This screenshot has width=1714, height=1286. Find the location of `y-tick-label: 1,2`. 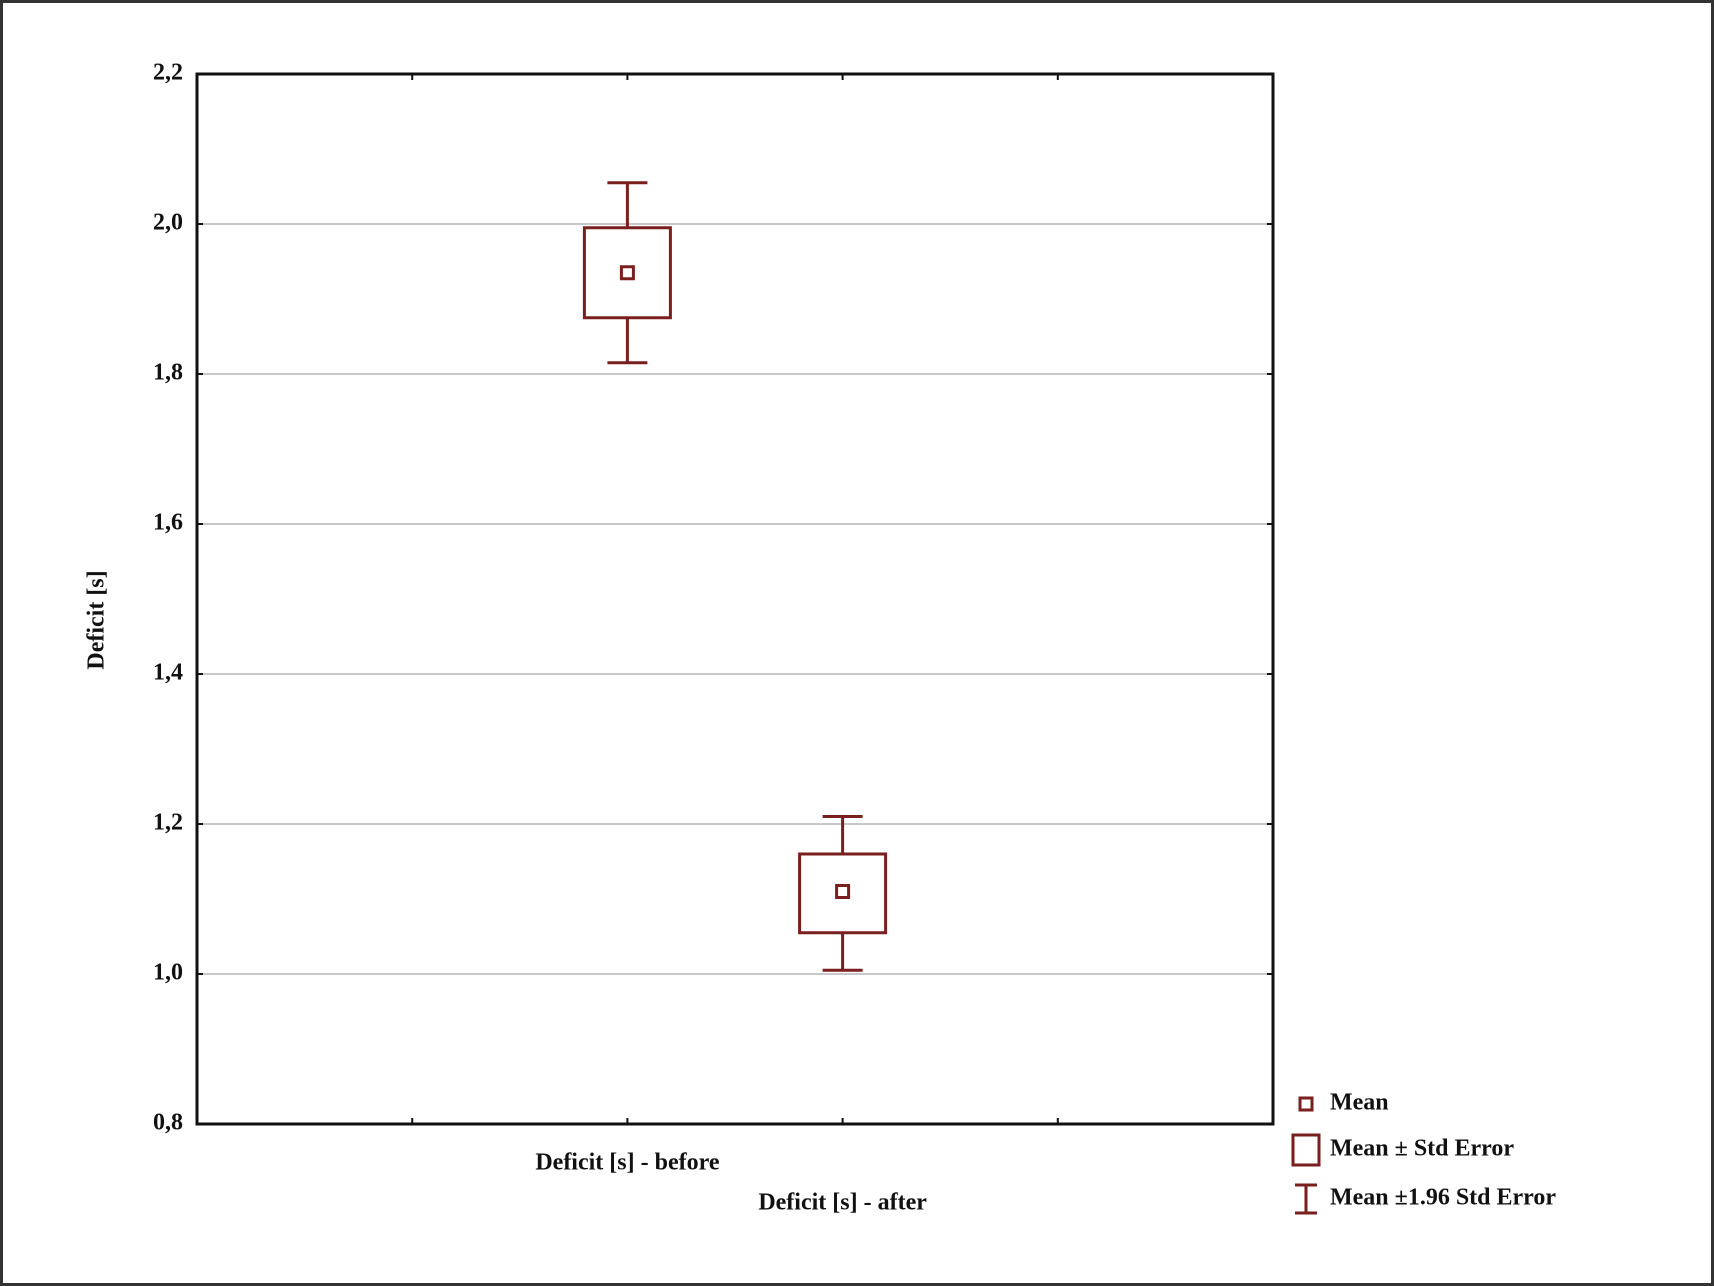

y-tick-label: 1,2 is located at coordinates (168, 823).